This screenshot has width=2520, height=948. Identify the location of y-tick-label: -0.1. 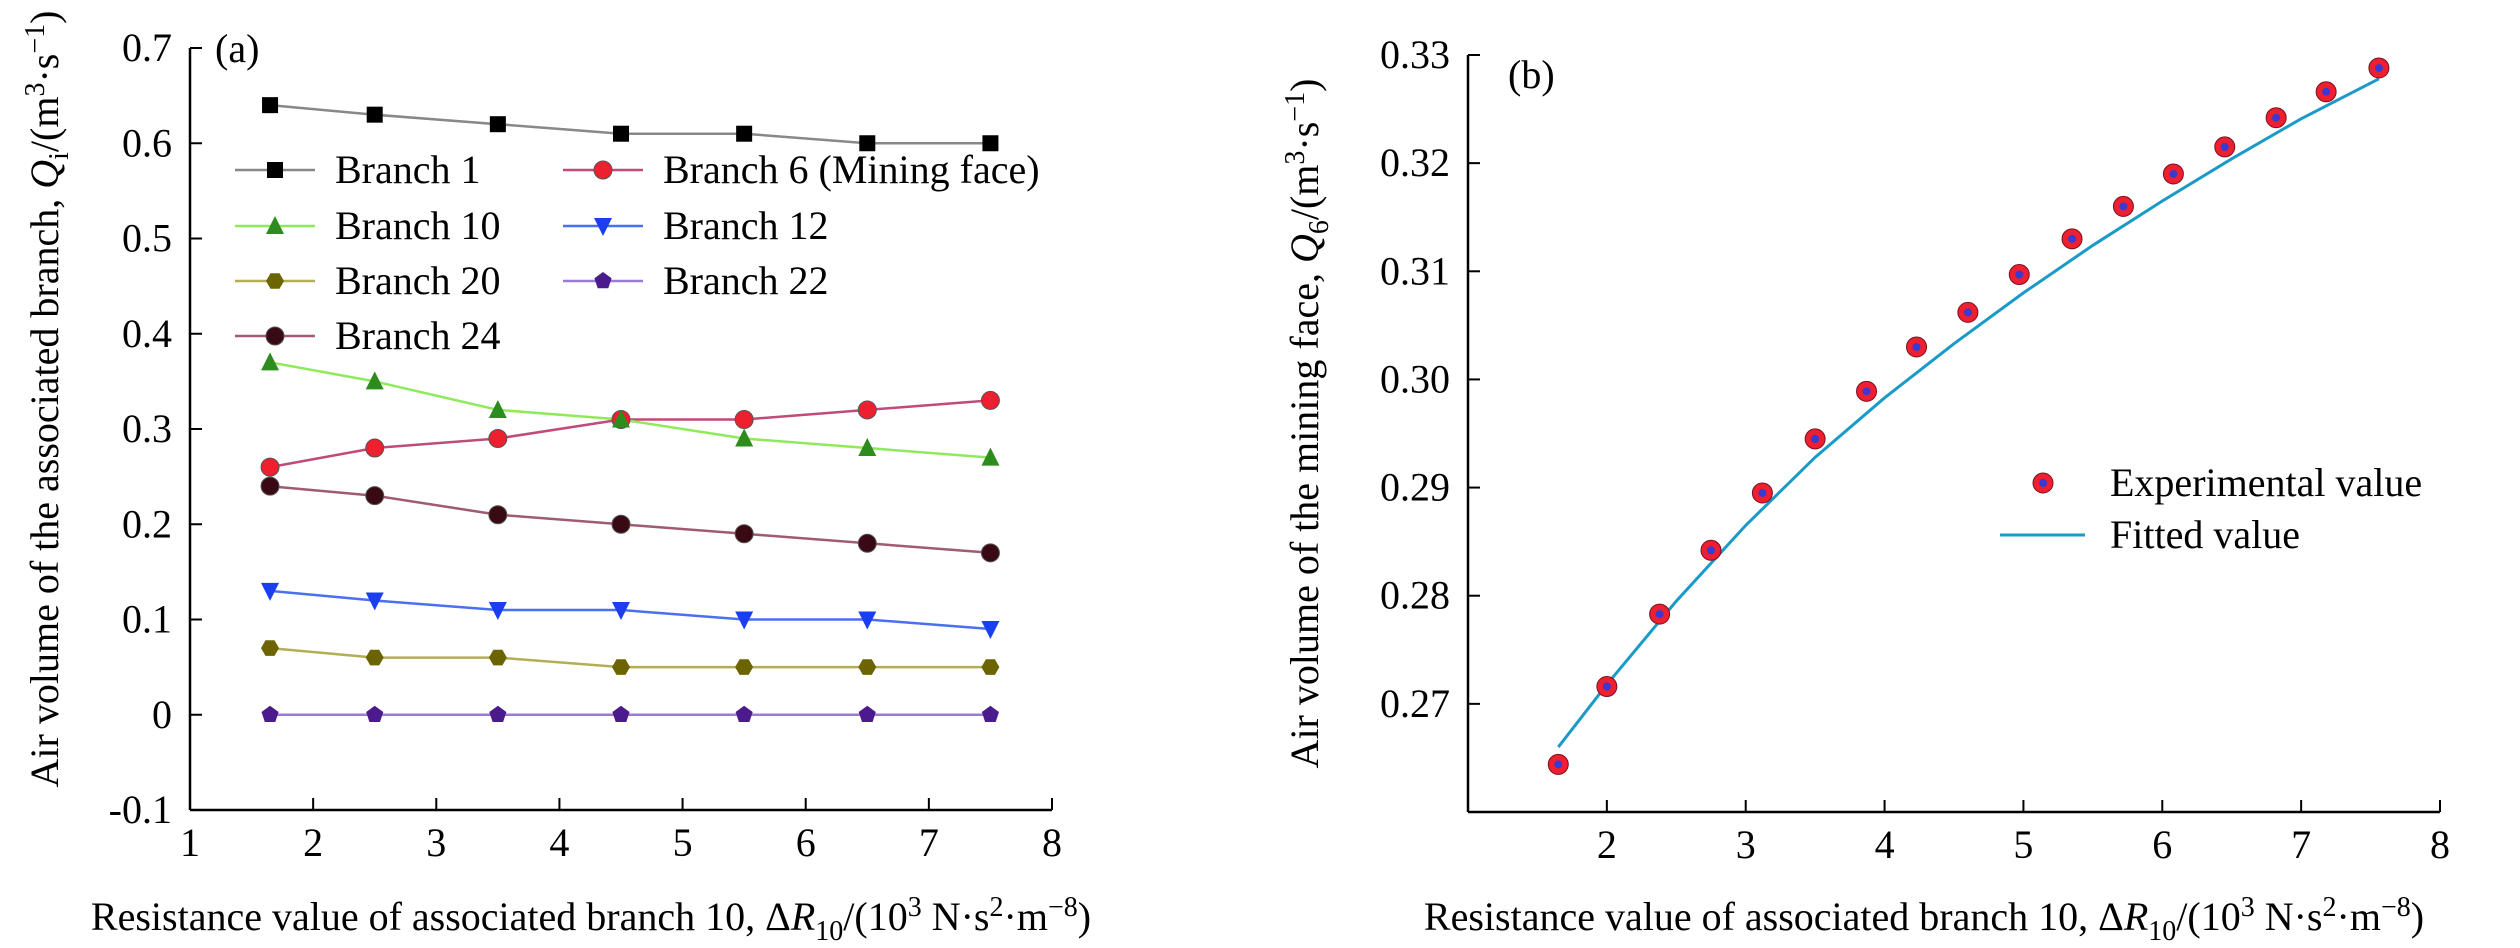
(140, 809).